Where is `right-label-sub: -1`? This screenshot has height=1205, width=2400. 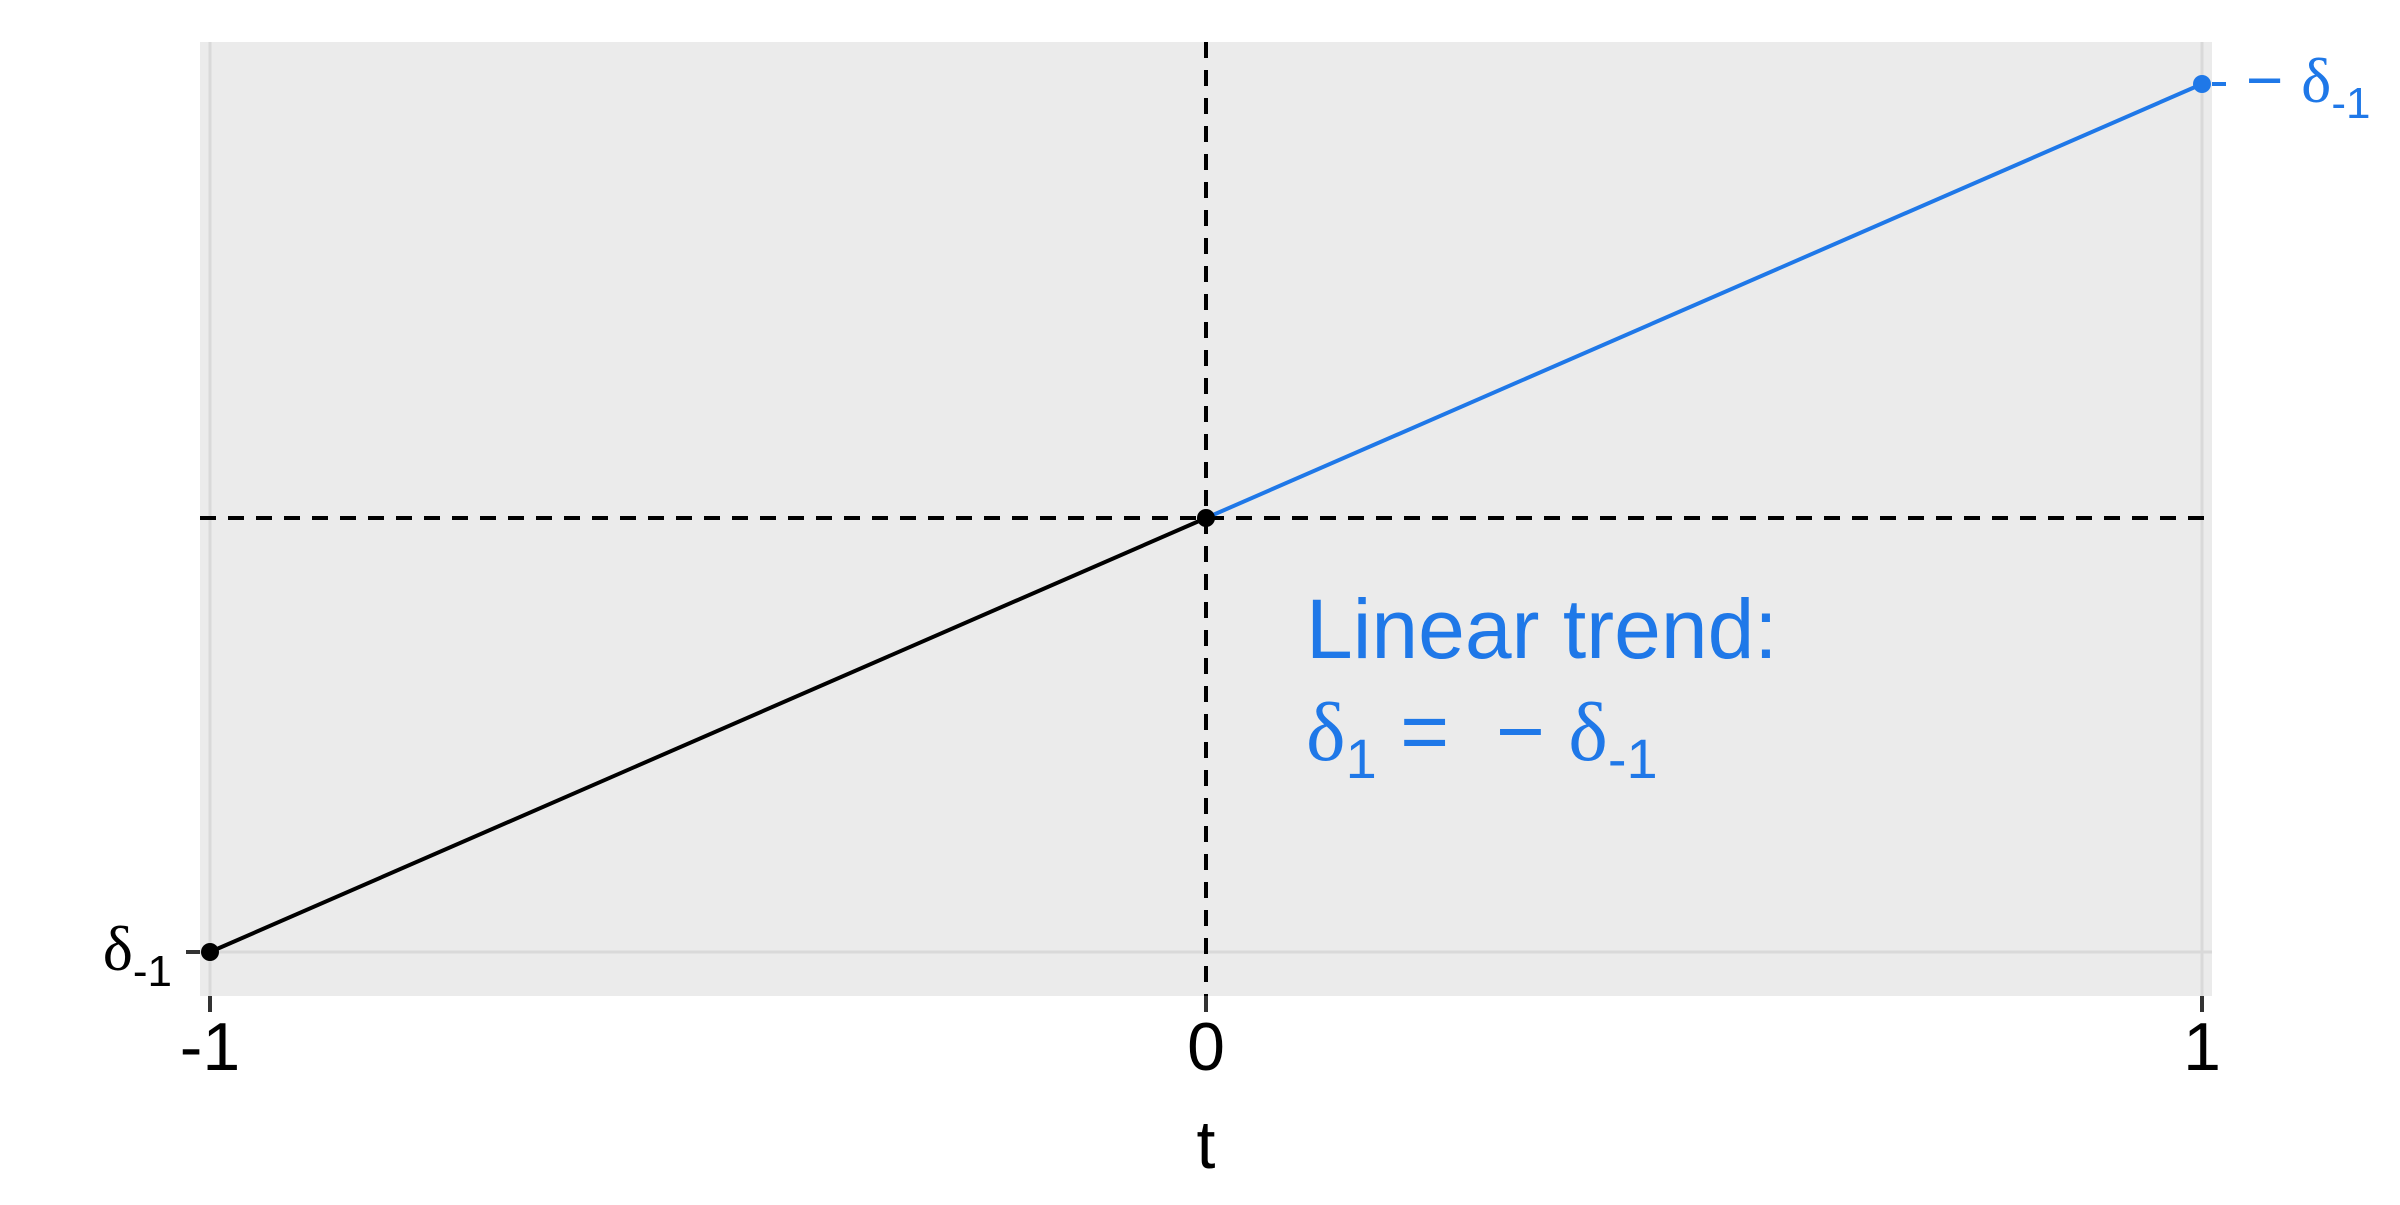 right-label-sub: -1 is located at coordinates (2350, 103).